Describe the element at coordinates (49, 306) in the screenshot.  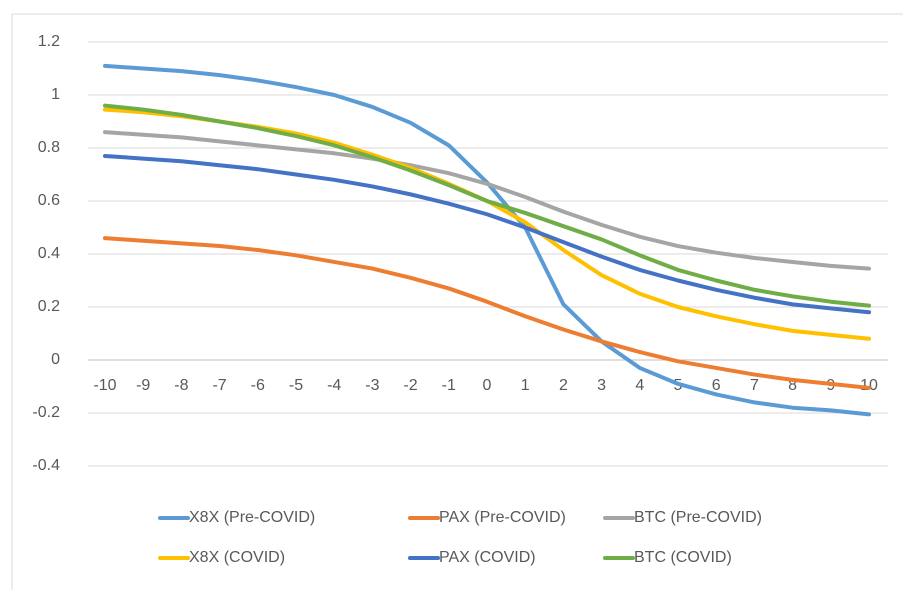
I see `y-tick-label: 0.2` at that location.